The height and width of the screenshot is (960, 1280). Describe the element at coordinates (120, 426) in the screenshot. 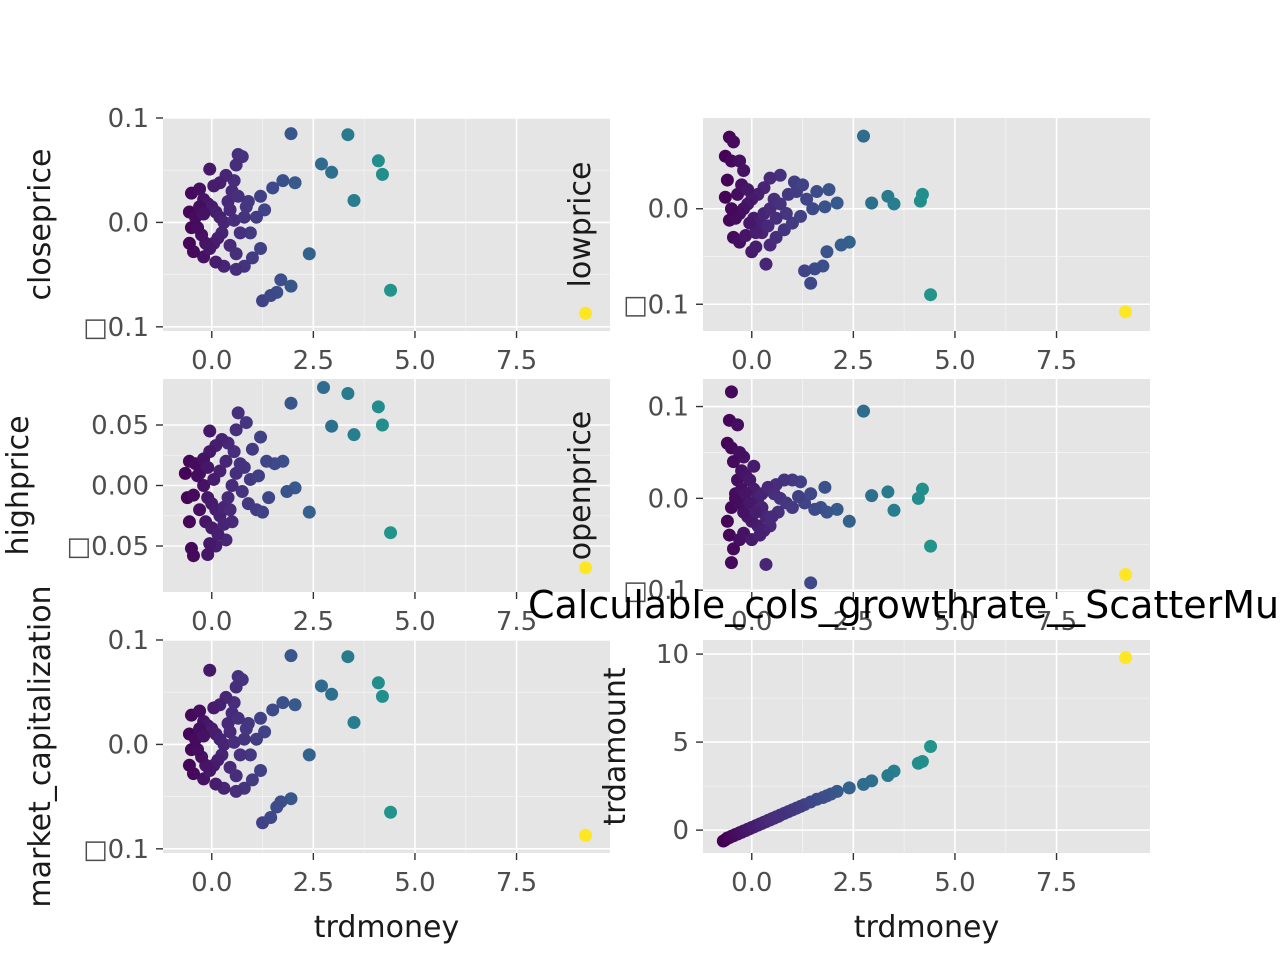

I see `y-tick-label: 0.05` at that location.